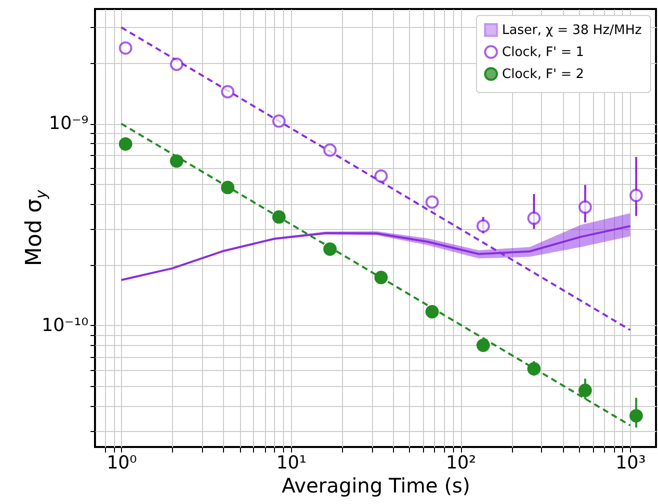  Describe the element at coordinates (65, 325) in the screenshot. I see `y-tick-label: 10⁻¹⁰` at that location.